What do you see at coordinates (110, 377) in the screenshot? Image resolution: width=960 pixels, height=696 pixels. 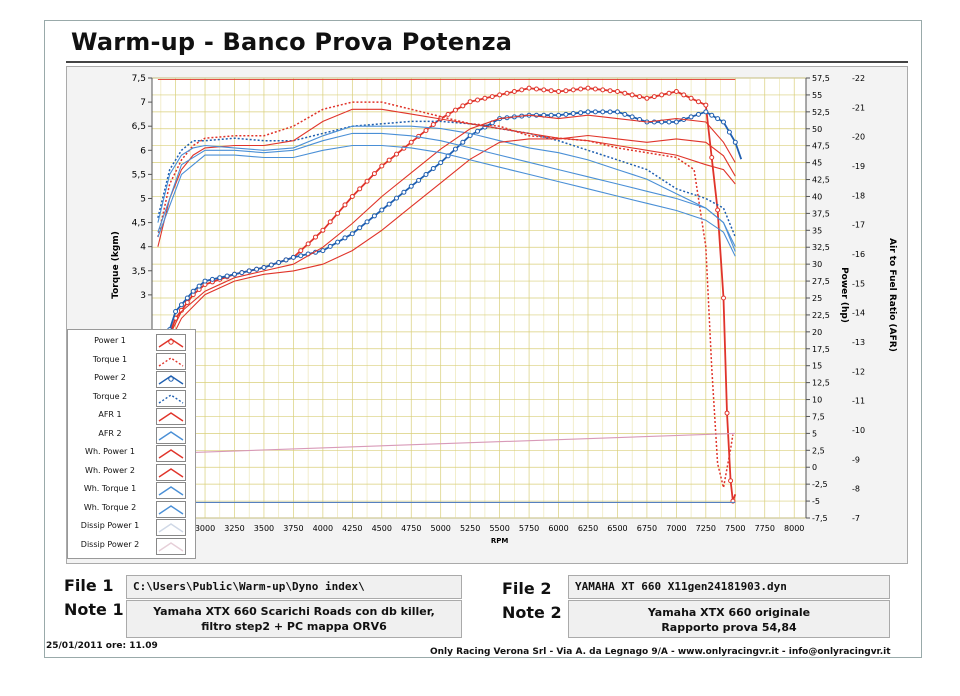 I see `legend-label: Power 2` at bounding box center [110, 377].